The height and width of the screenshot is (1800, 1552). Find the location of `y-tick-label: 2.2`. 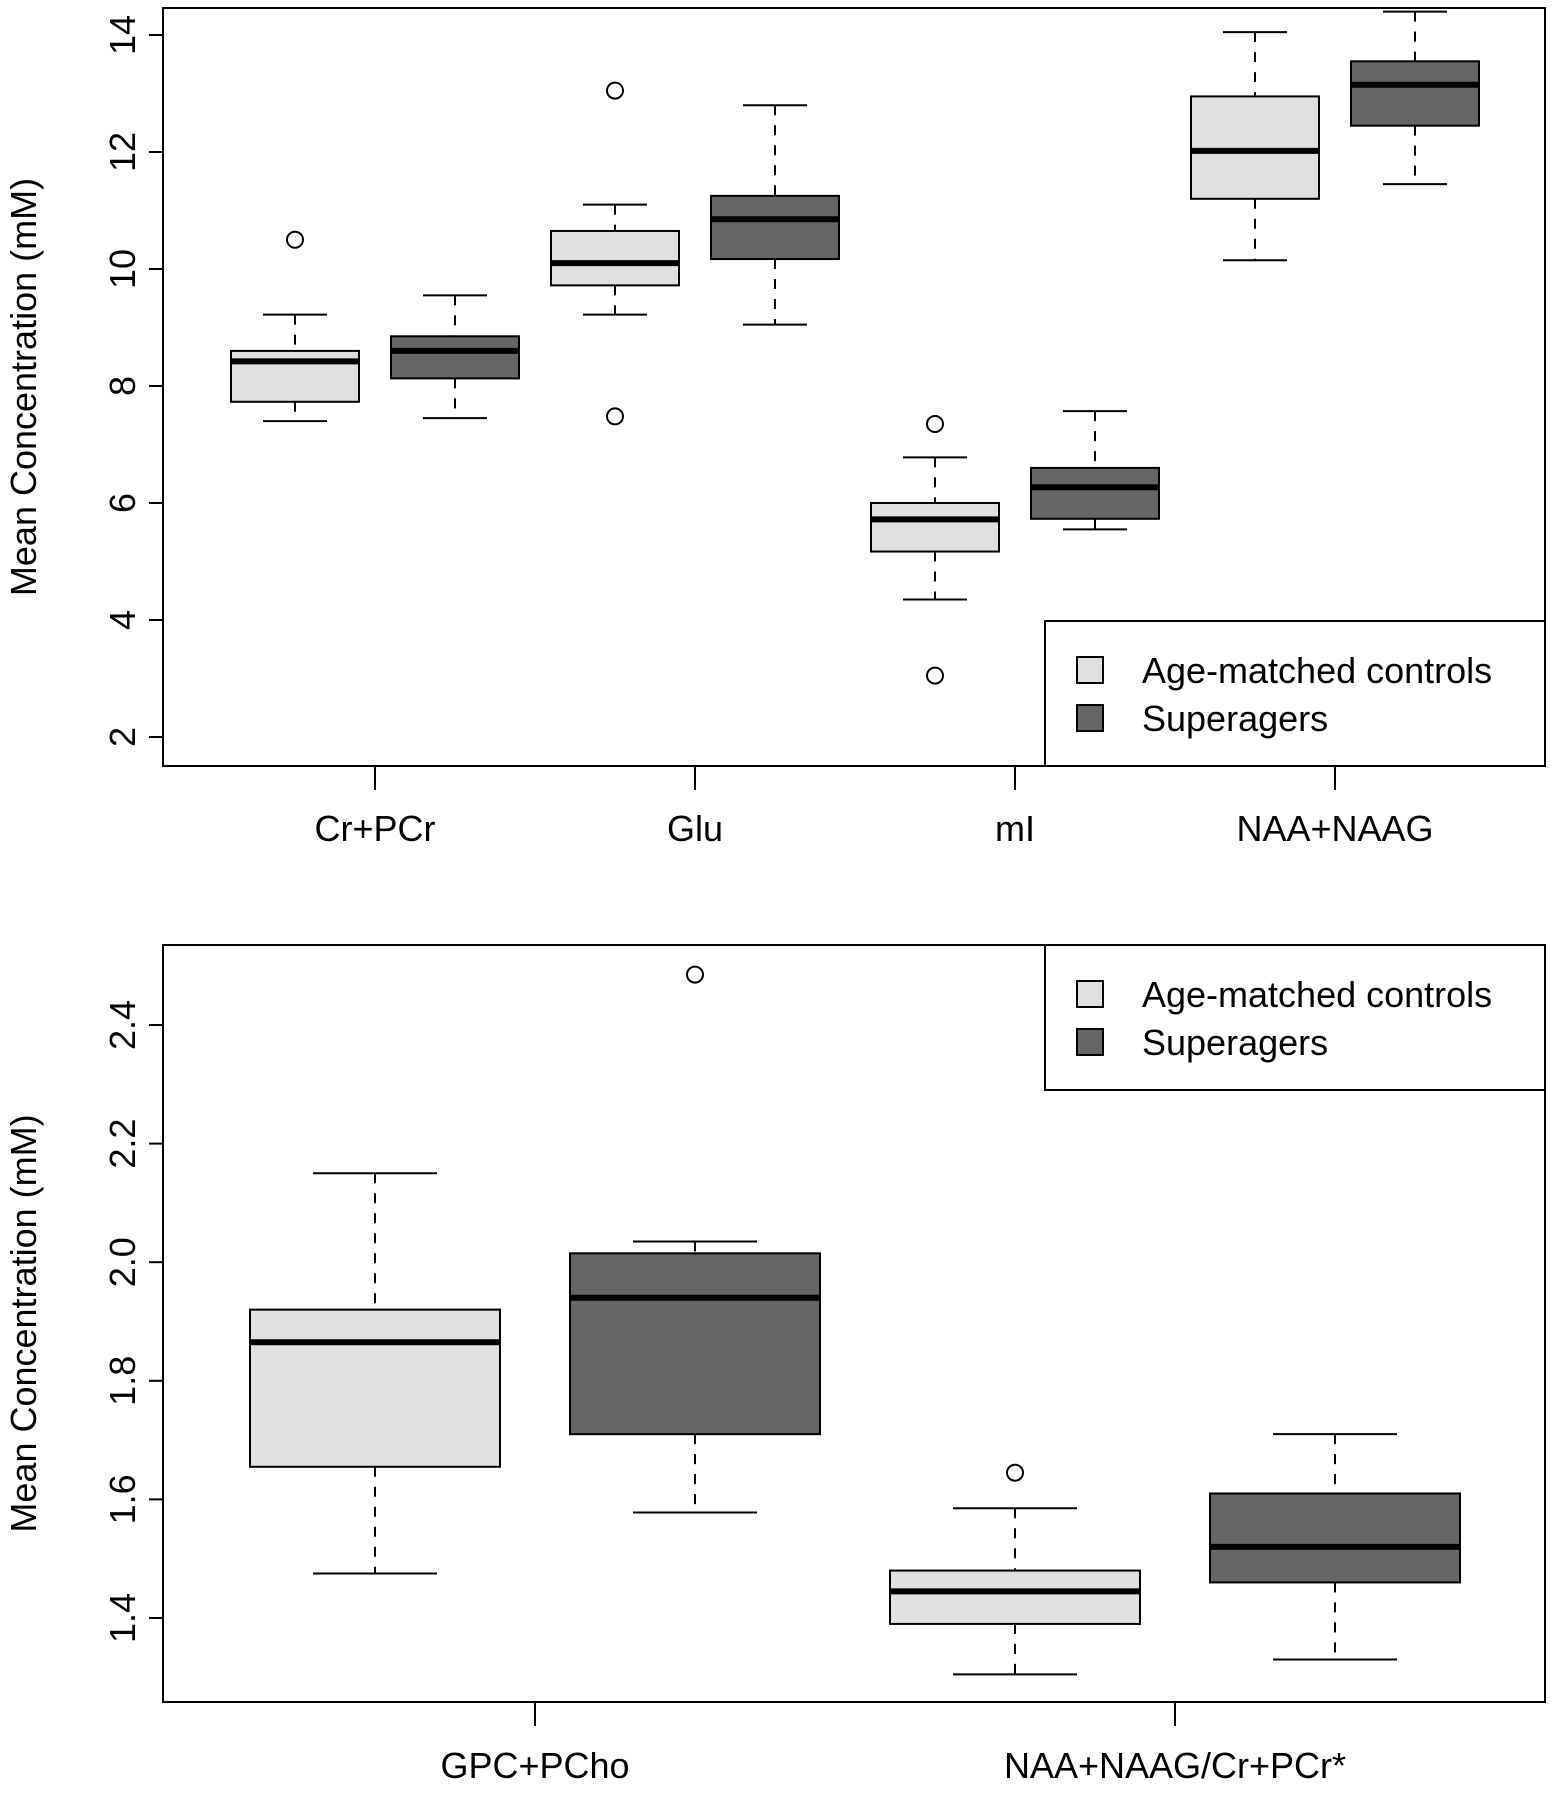

y-tick-label: 2.2 is located at coordinates (122, 1144).